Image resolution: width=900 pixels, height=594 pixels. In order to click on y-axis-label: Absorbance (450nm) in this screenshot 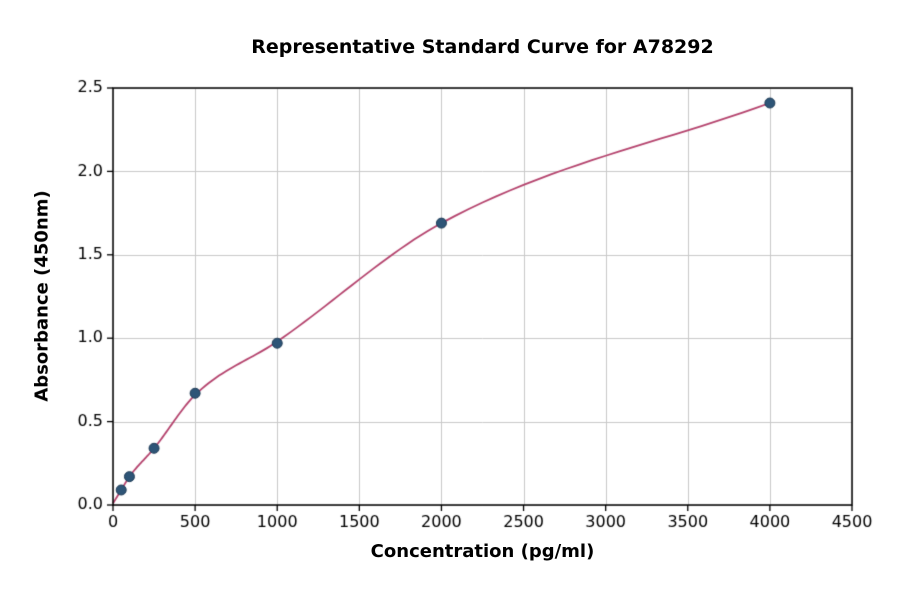, I will do `click(42, 296)`.